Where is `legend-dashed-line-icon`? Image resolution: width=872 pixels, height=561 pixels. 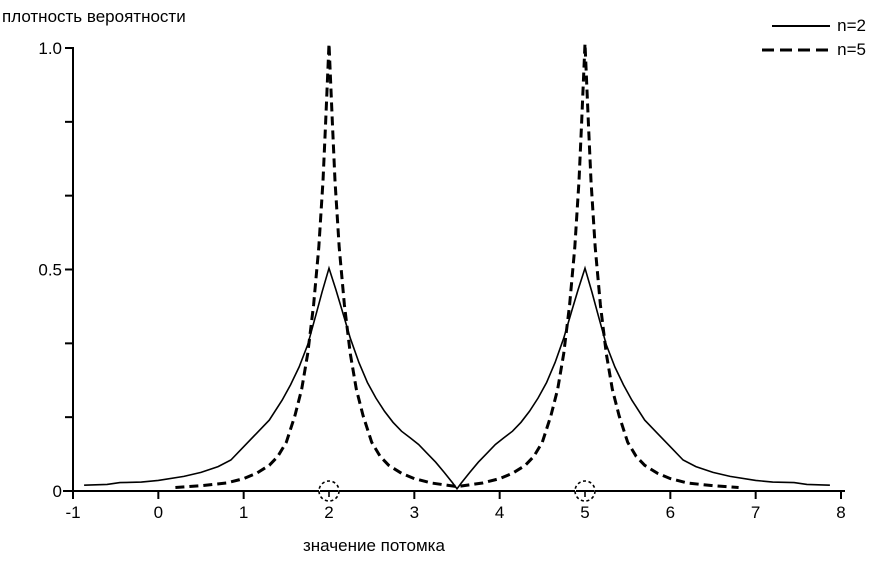
legend-dashed-line-icon is located at coordinates (796, 50).